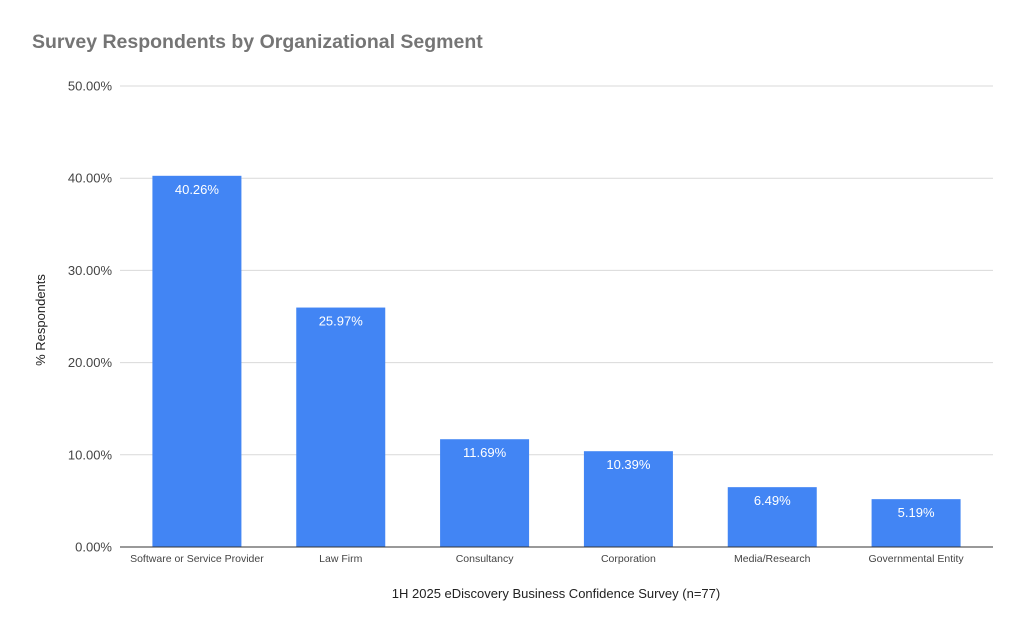  Describe the element at coordinates (93, 547) in the screenshot. I see `y-tick-label: 0.00%` at that location.